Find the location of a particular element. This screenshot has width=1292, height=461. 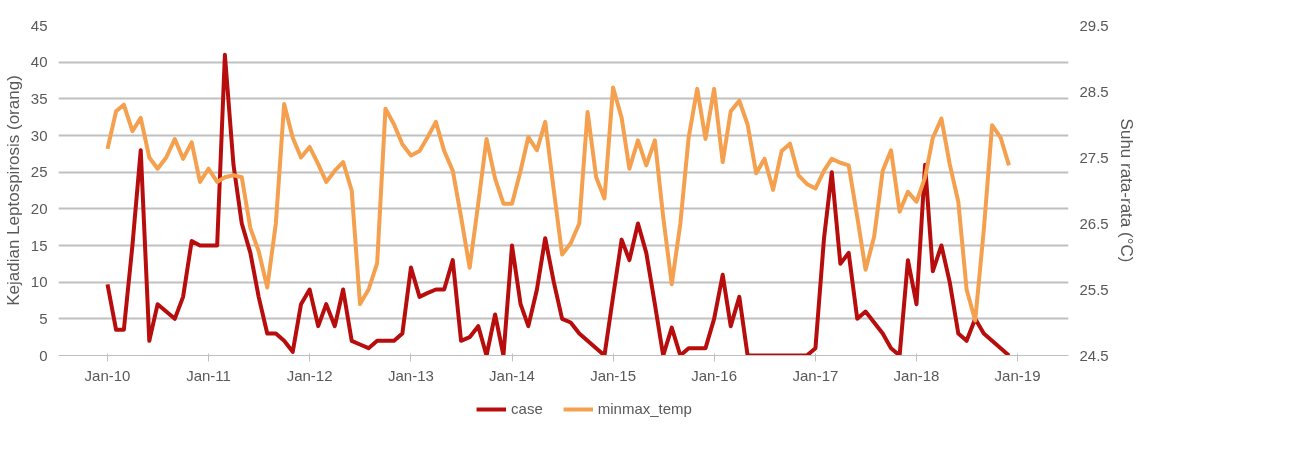

y2-tick-label: 24.5 is located at coordinates (1094, 355).